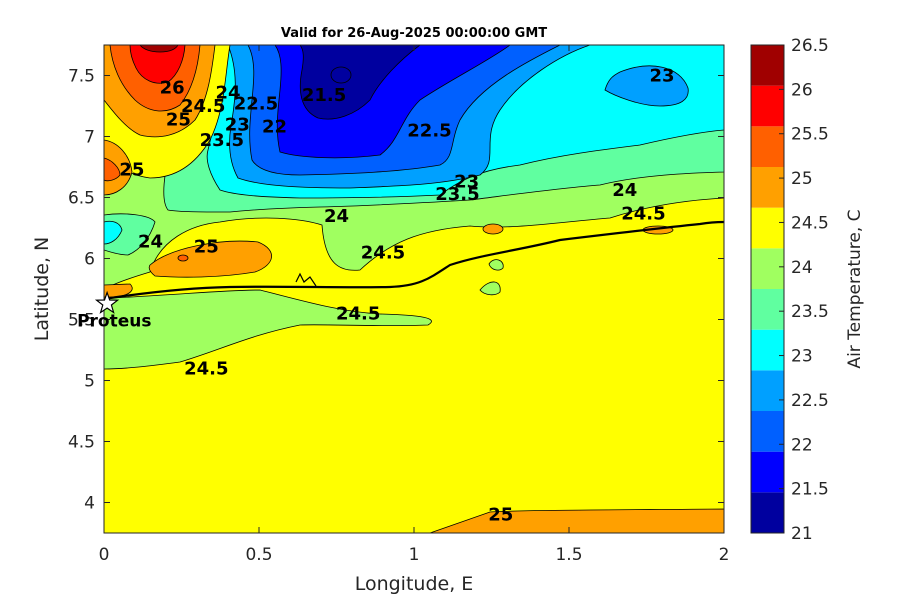  I want to click on band-24-24.5-isle, so click(490, 288).